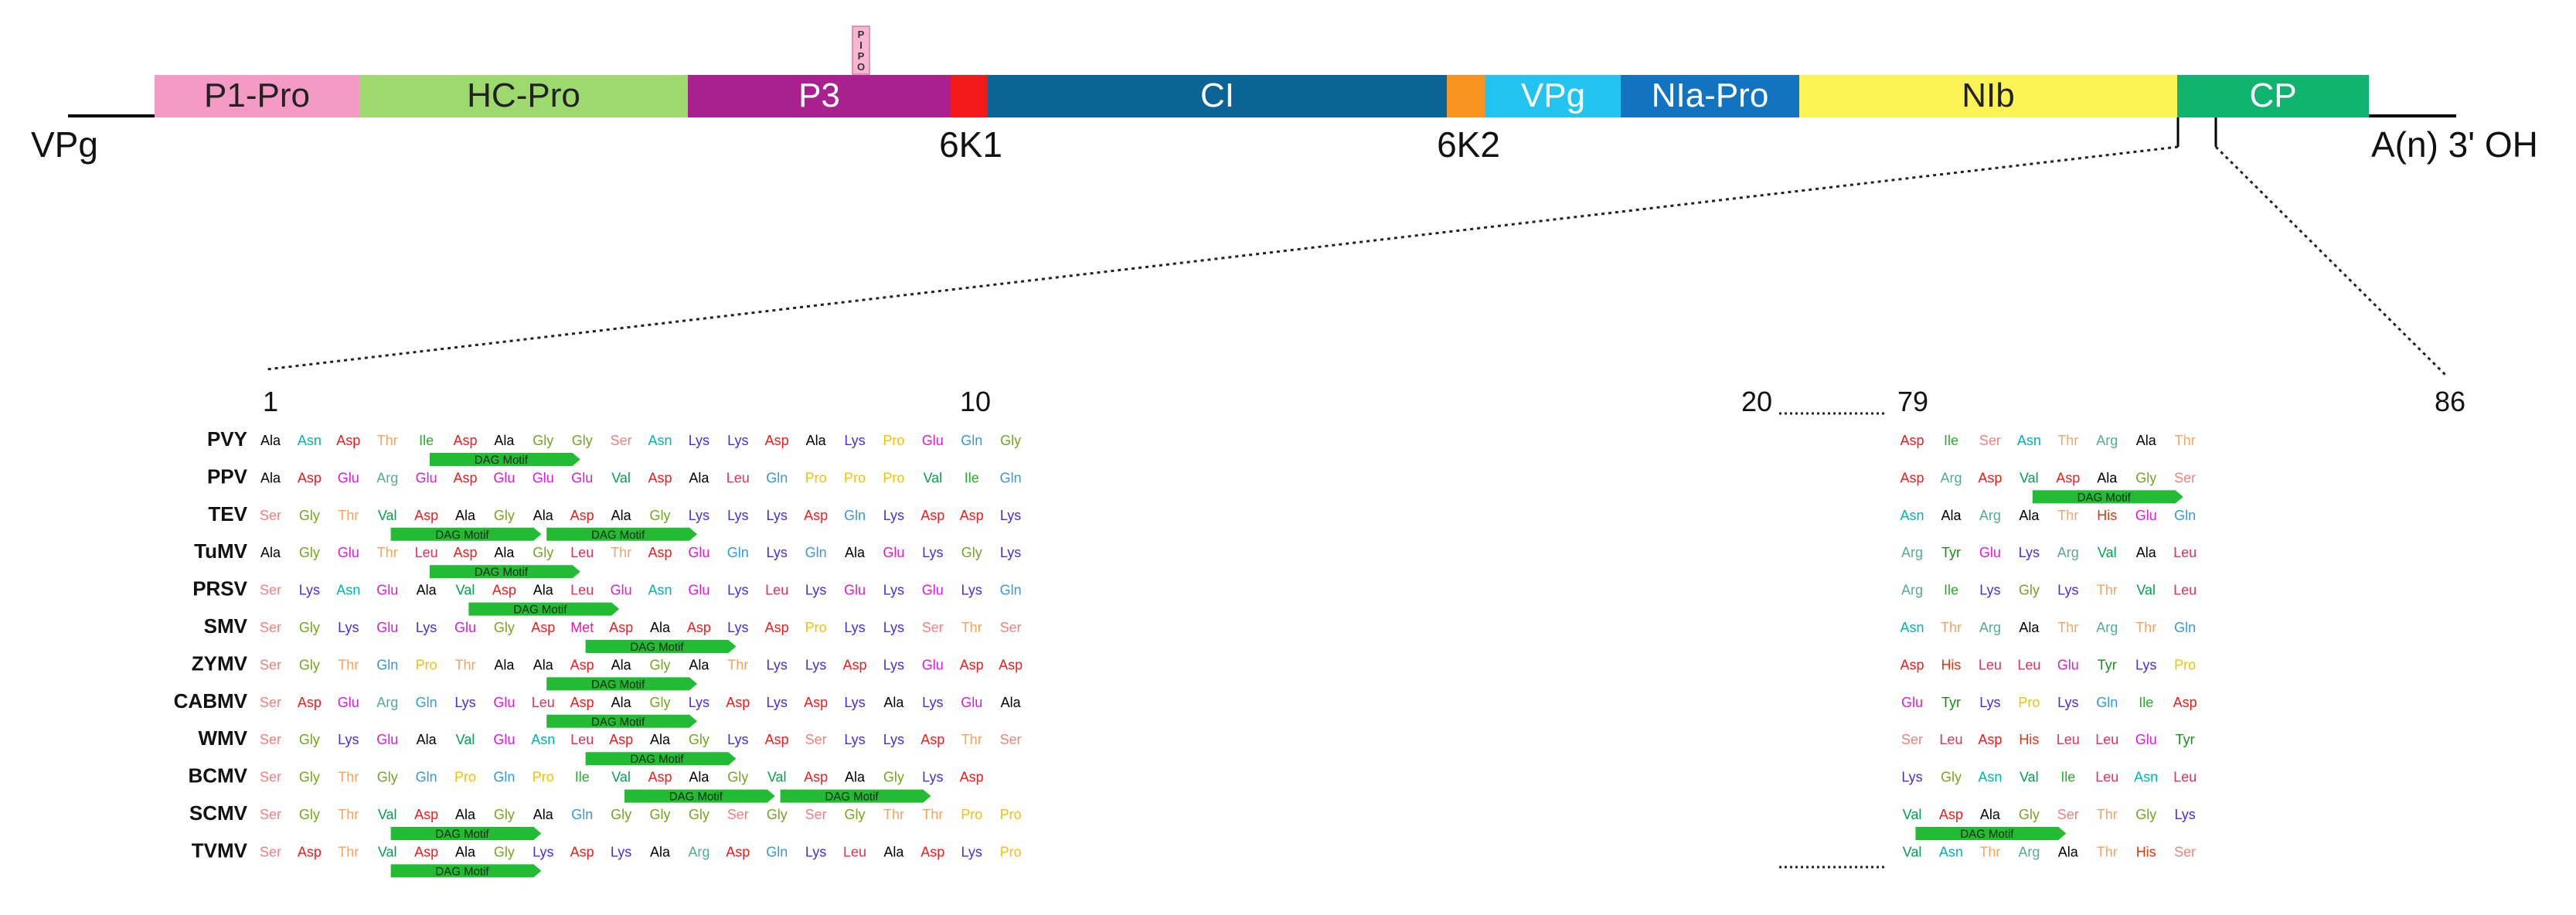 The width and height of the screenshot is (2576, 915). I want to click on three-prime-label: A(n) 3' OH, so click(2454, 144).